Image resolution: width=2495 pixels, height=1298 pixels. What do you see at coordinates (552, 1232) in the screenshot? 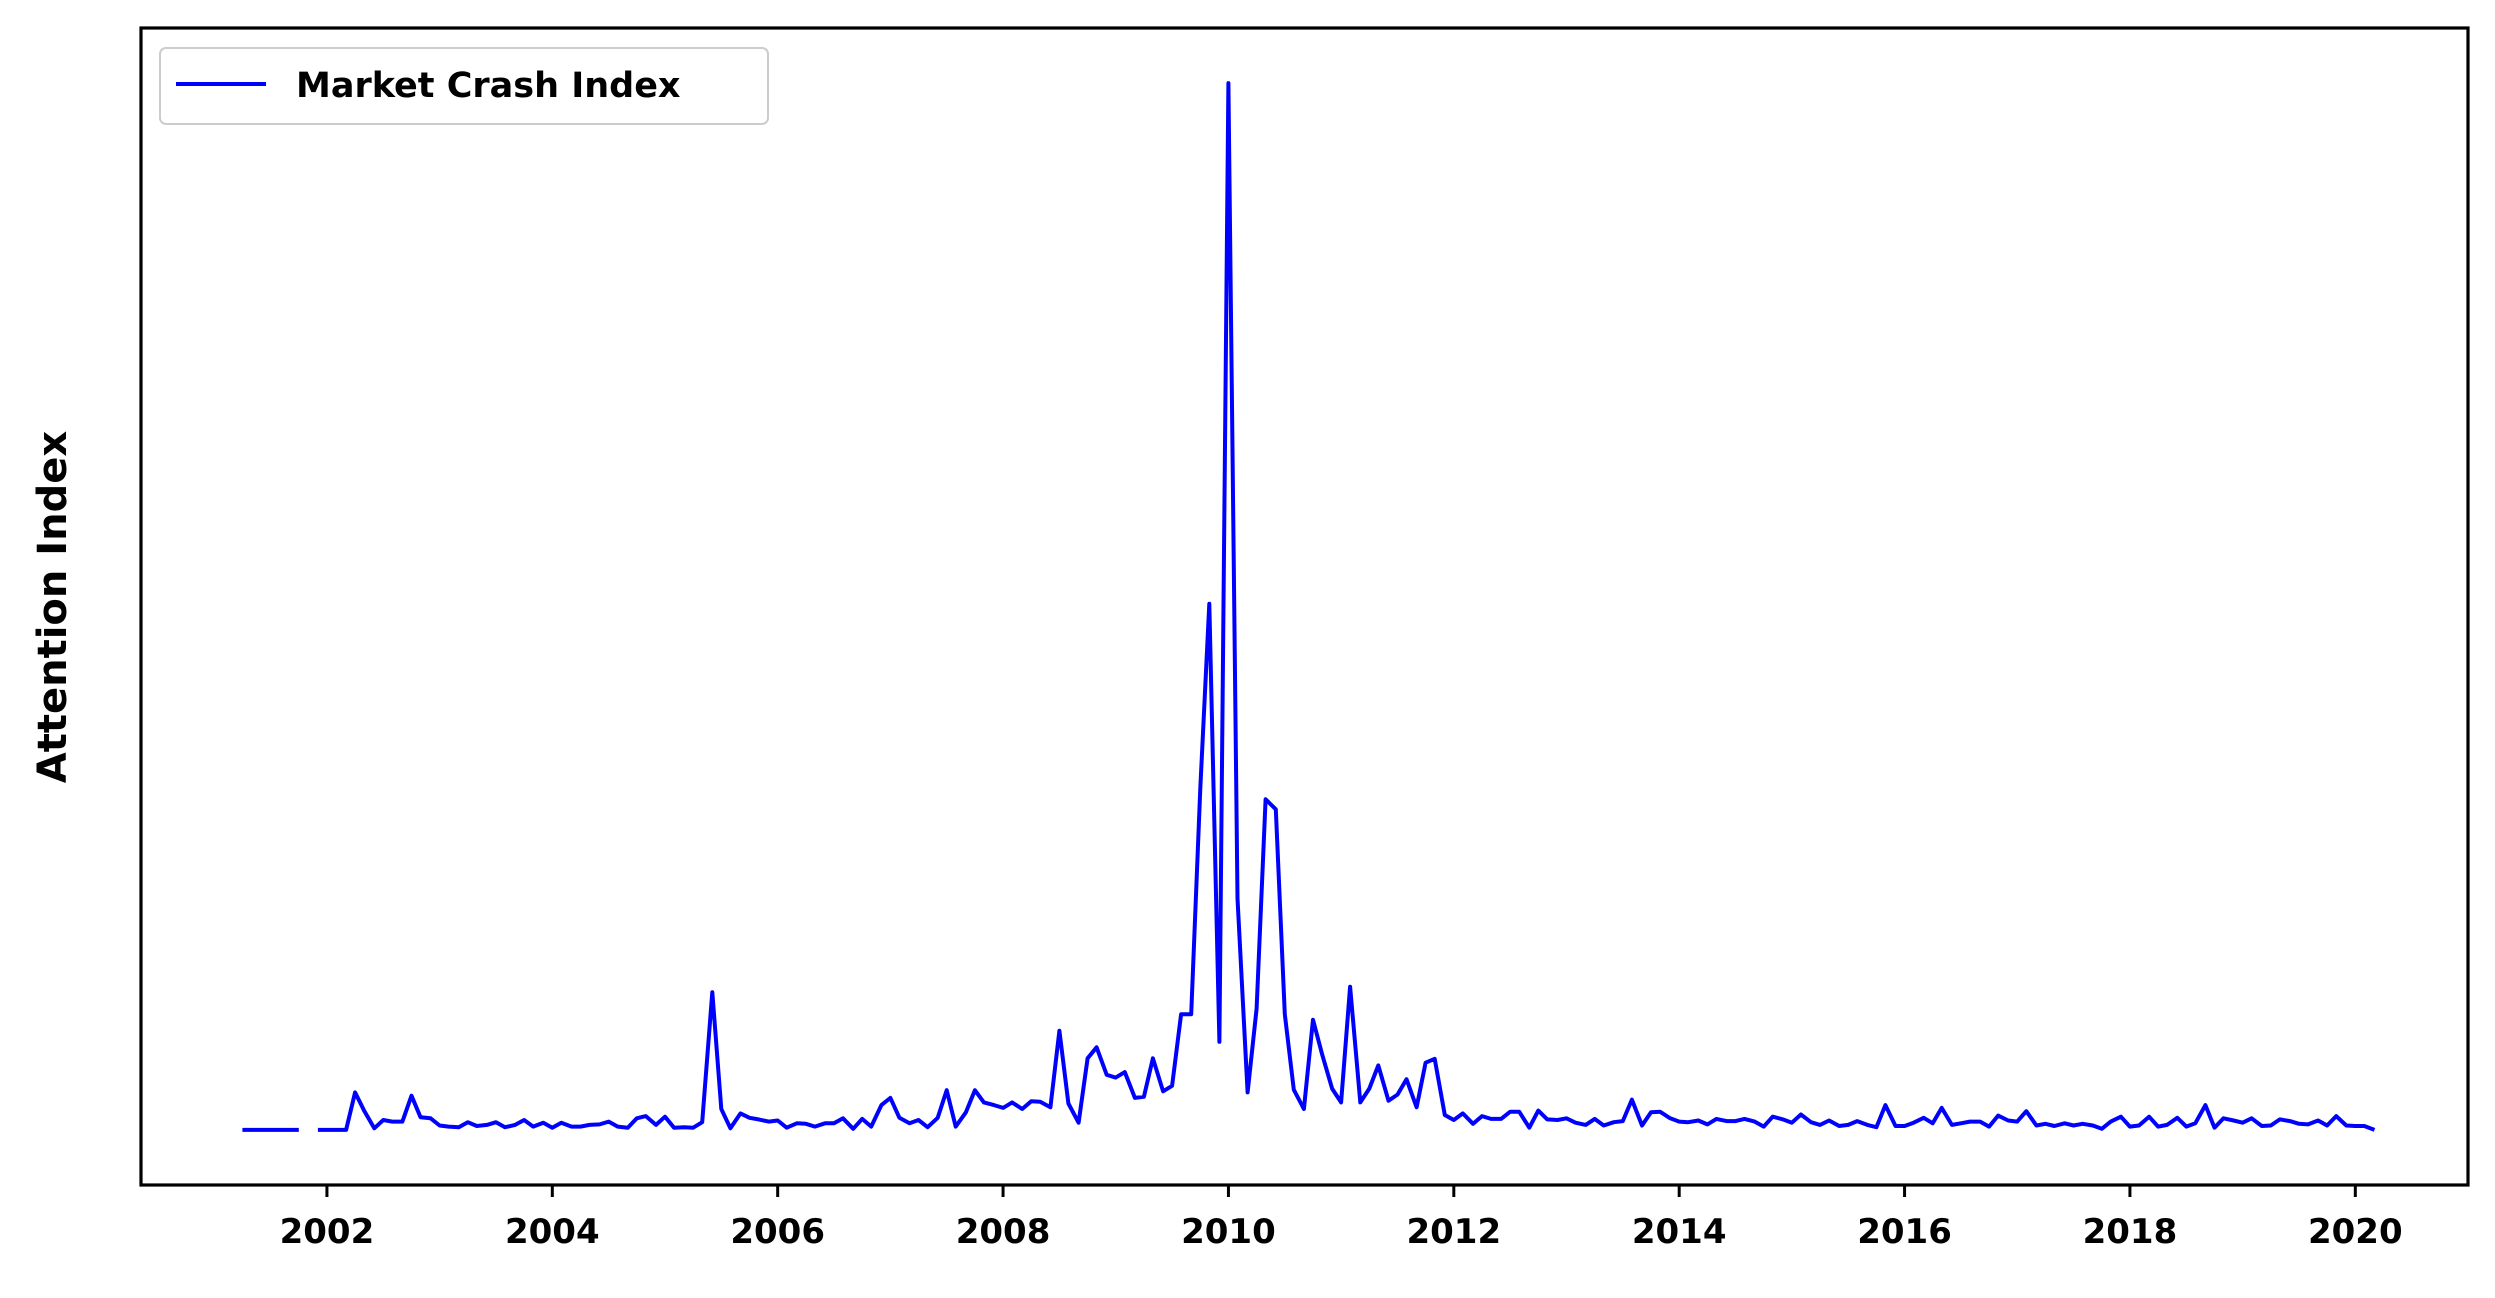
I see `x-tick-label-2004: 2004` at bounding box center [552, 1232].